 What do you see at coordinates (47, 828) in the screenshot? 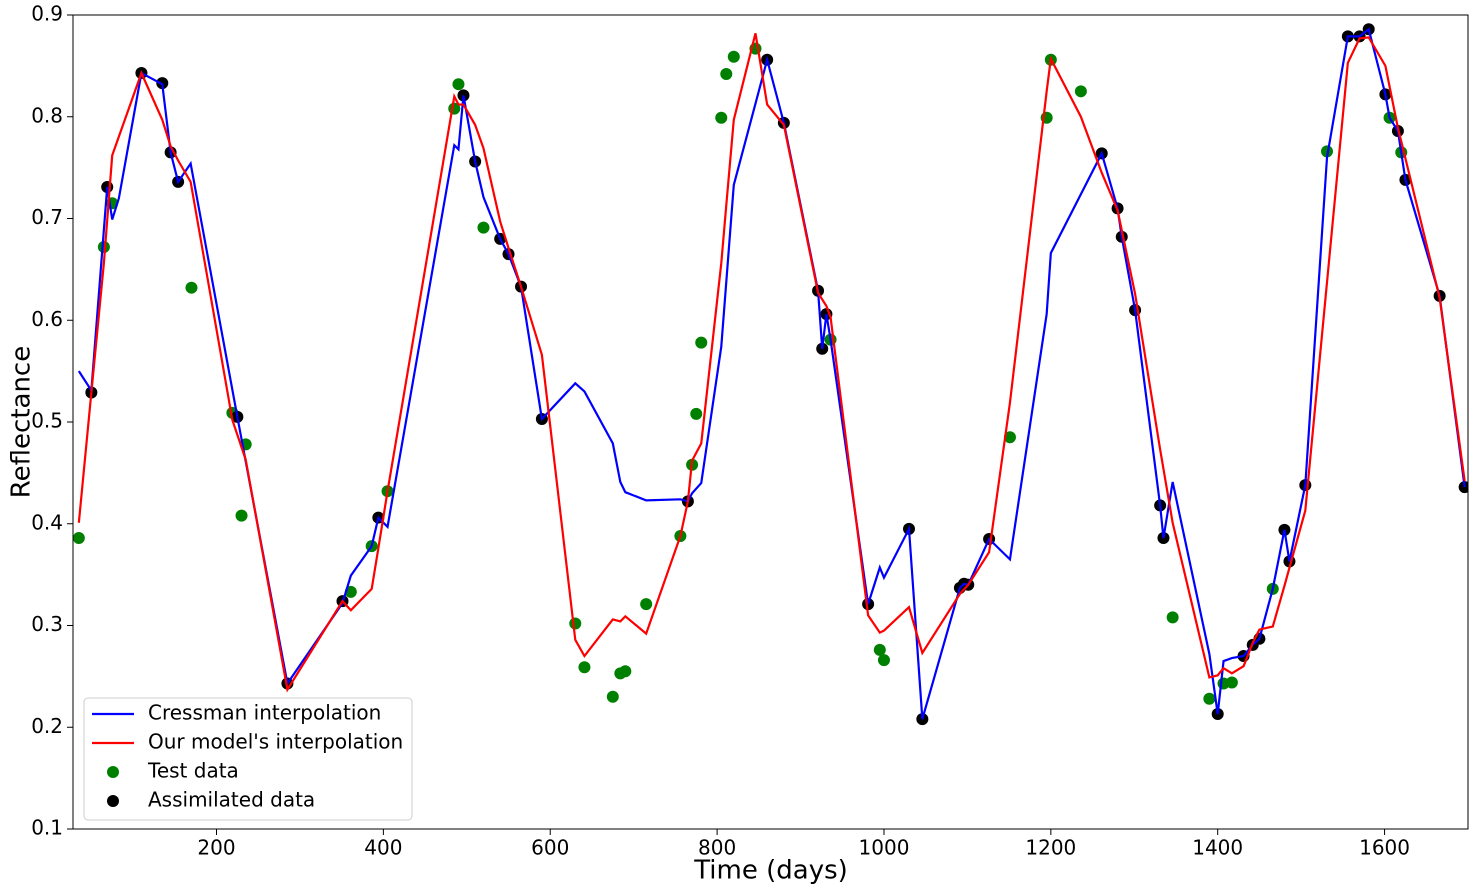
I see `y-tick-label: 0.1` at bounding box center [47, 828].